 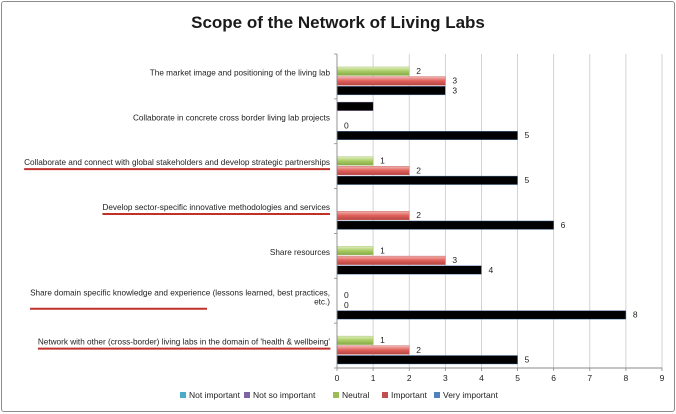 I want to click on legend-swatch-important, so click(x=385, y=395).